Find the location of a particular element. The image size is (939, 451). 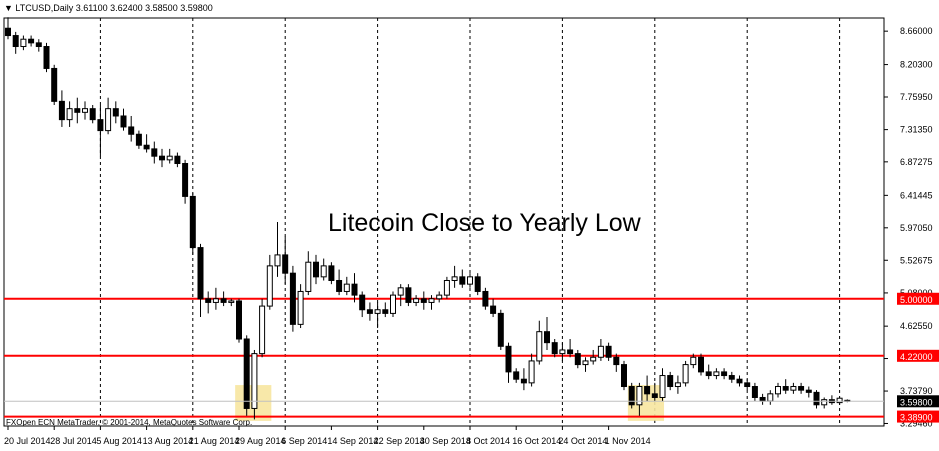

y-tick-label: 4.62550 is located at coordinates (916, 326).